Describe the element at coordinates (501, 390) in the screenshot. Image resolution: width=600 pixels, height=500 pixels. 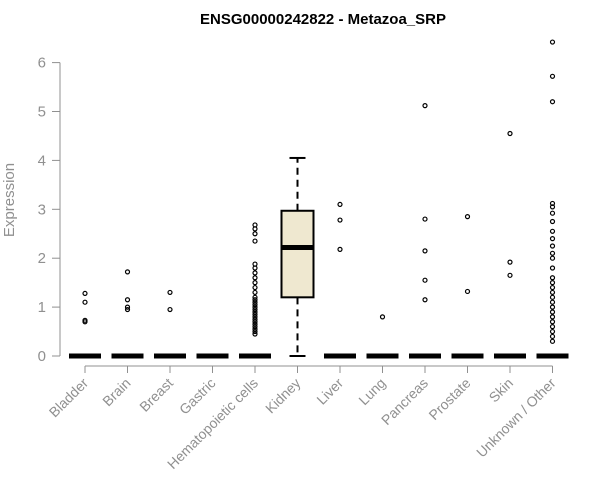
I see `x-tick-label: Skin` at that location.